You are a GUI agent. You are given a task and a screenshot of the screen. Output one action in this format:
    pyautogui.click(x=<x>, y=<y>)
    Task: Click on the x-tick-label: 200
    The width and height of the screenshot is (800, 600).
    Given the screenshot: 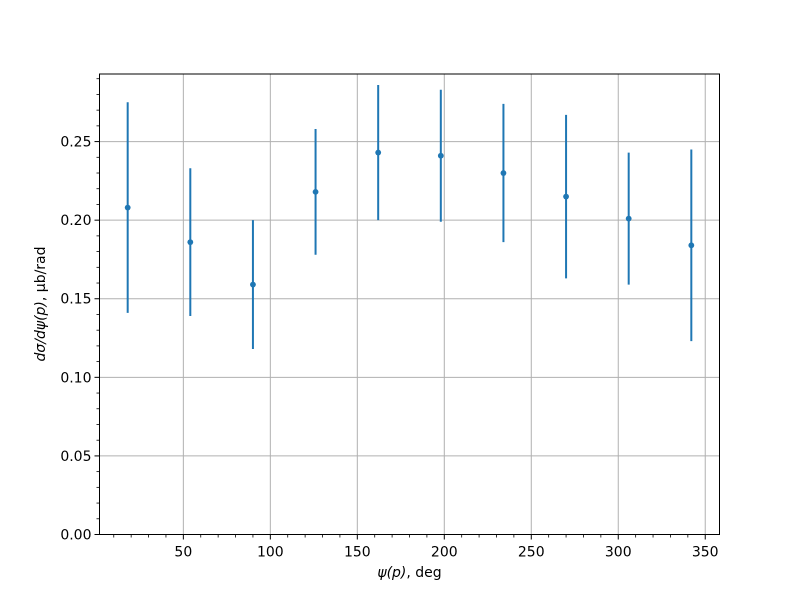 What is the action you would take?
    pyautogui.click(x=444, y=553)
    